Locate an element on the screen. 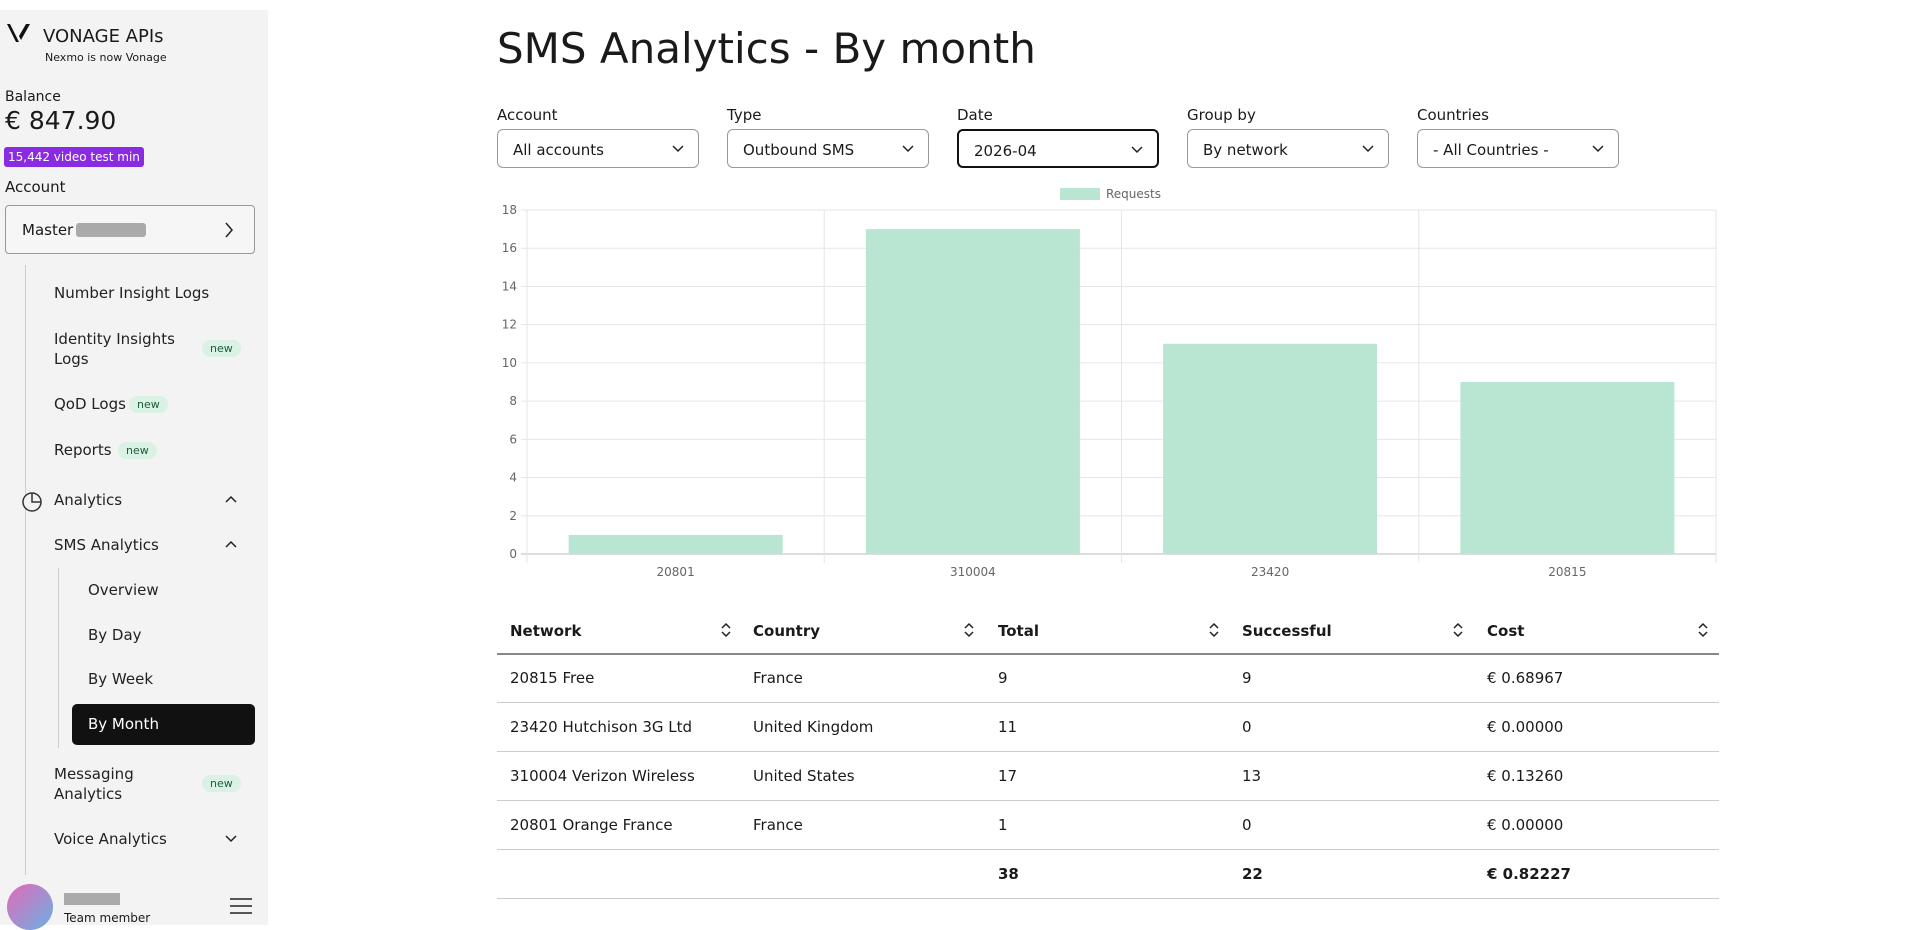 This screenshot has width=1917, height=930. table-cell: 13 is located at coordinates (1252, 776).